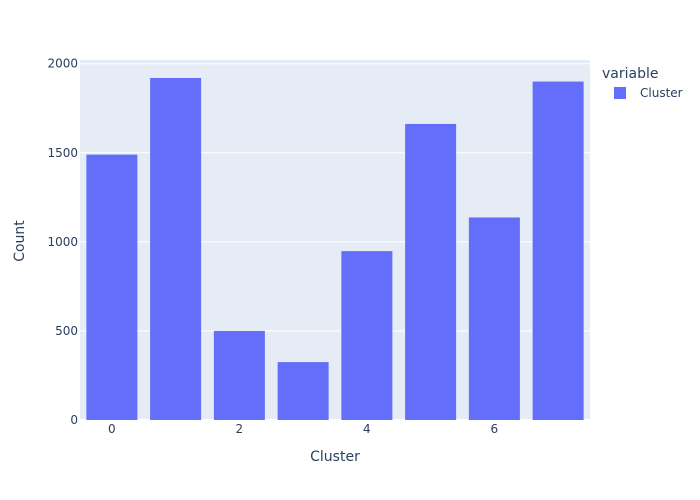 The width and height of the screenshot is (700, 500). What do you see at coordinates (367, 429) in the screenshot?
I see `x-tick-label: 4` at bounding box center [367, 429].